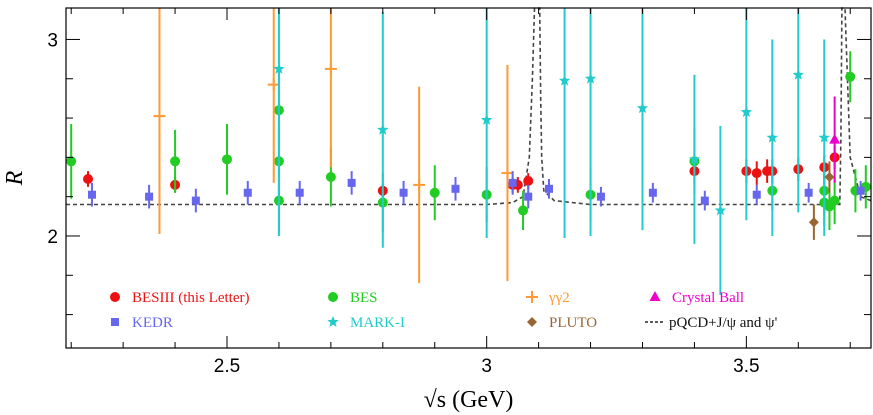 Image resolution: width=873 pixels, height=415 pixels. Describe the element at coordinates (723, 323) in the screenshot. I see `legend-label: pQCD+J/ψ and ψ'` at that location.